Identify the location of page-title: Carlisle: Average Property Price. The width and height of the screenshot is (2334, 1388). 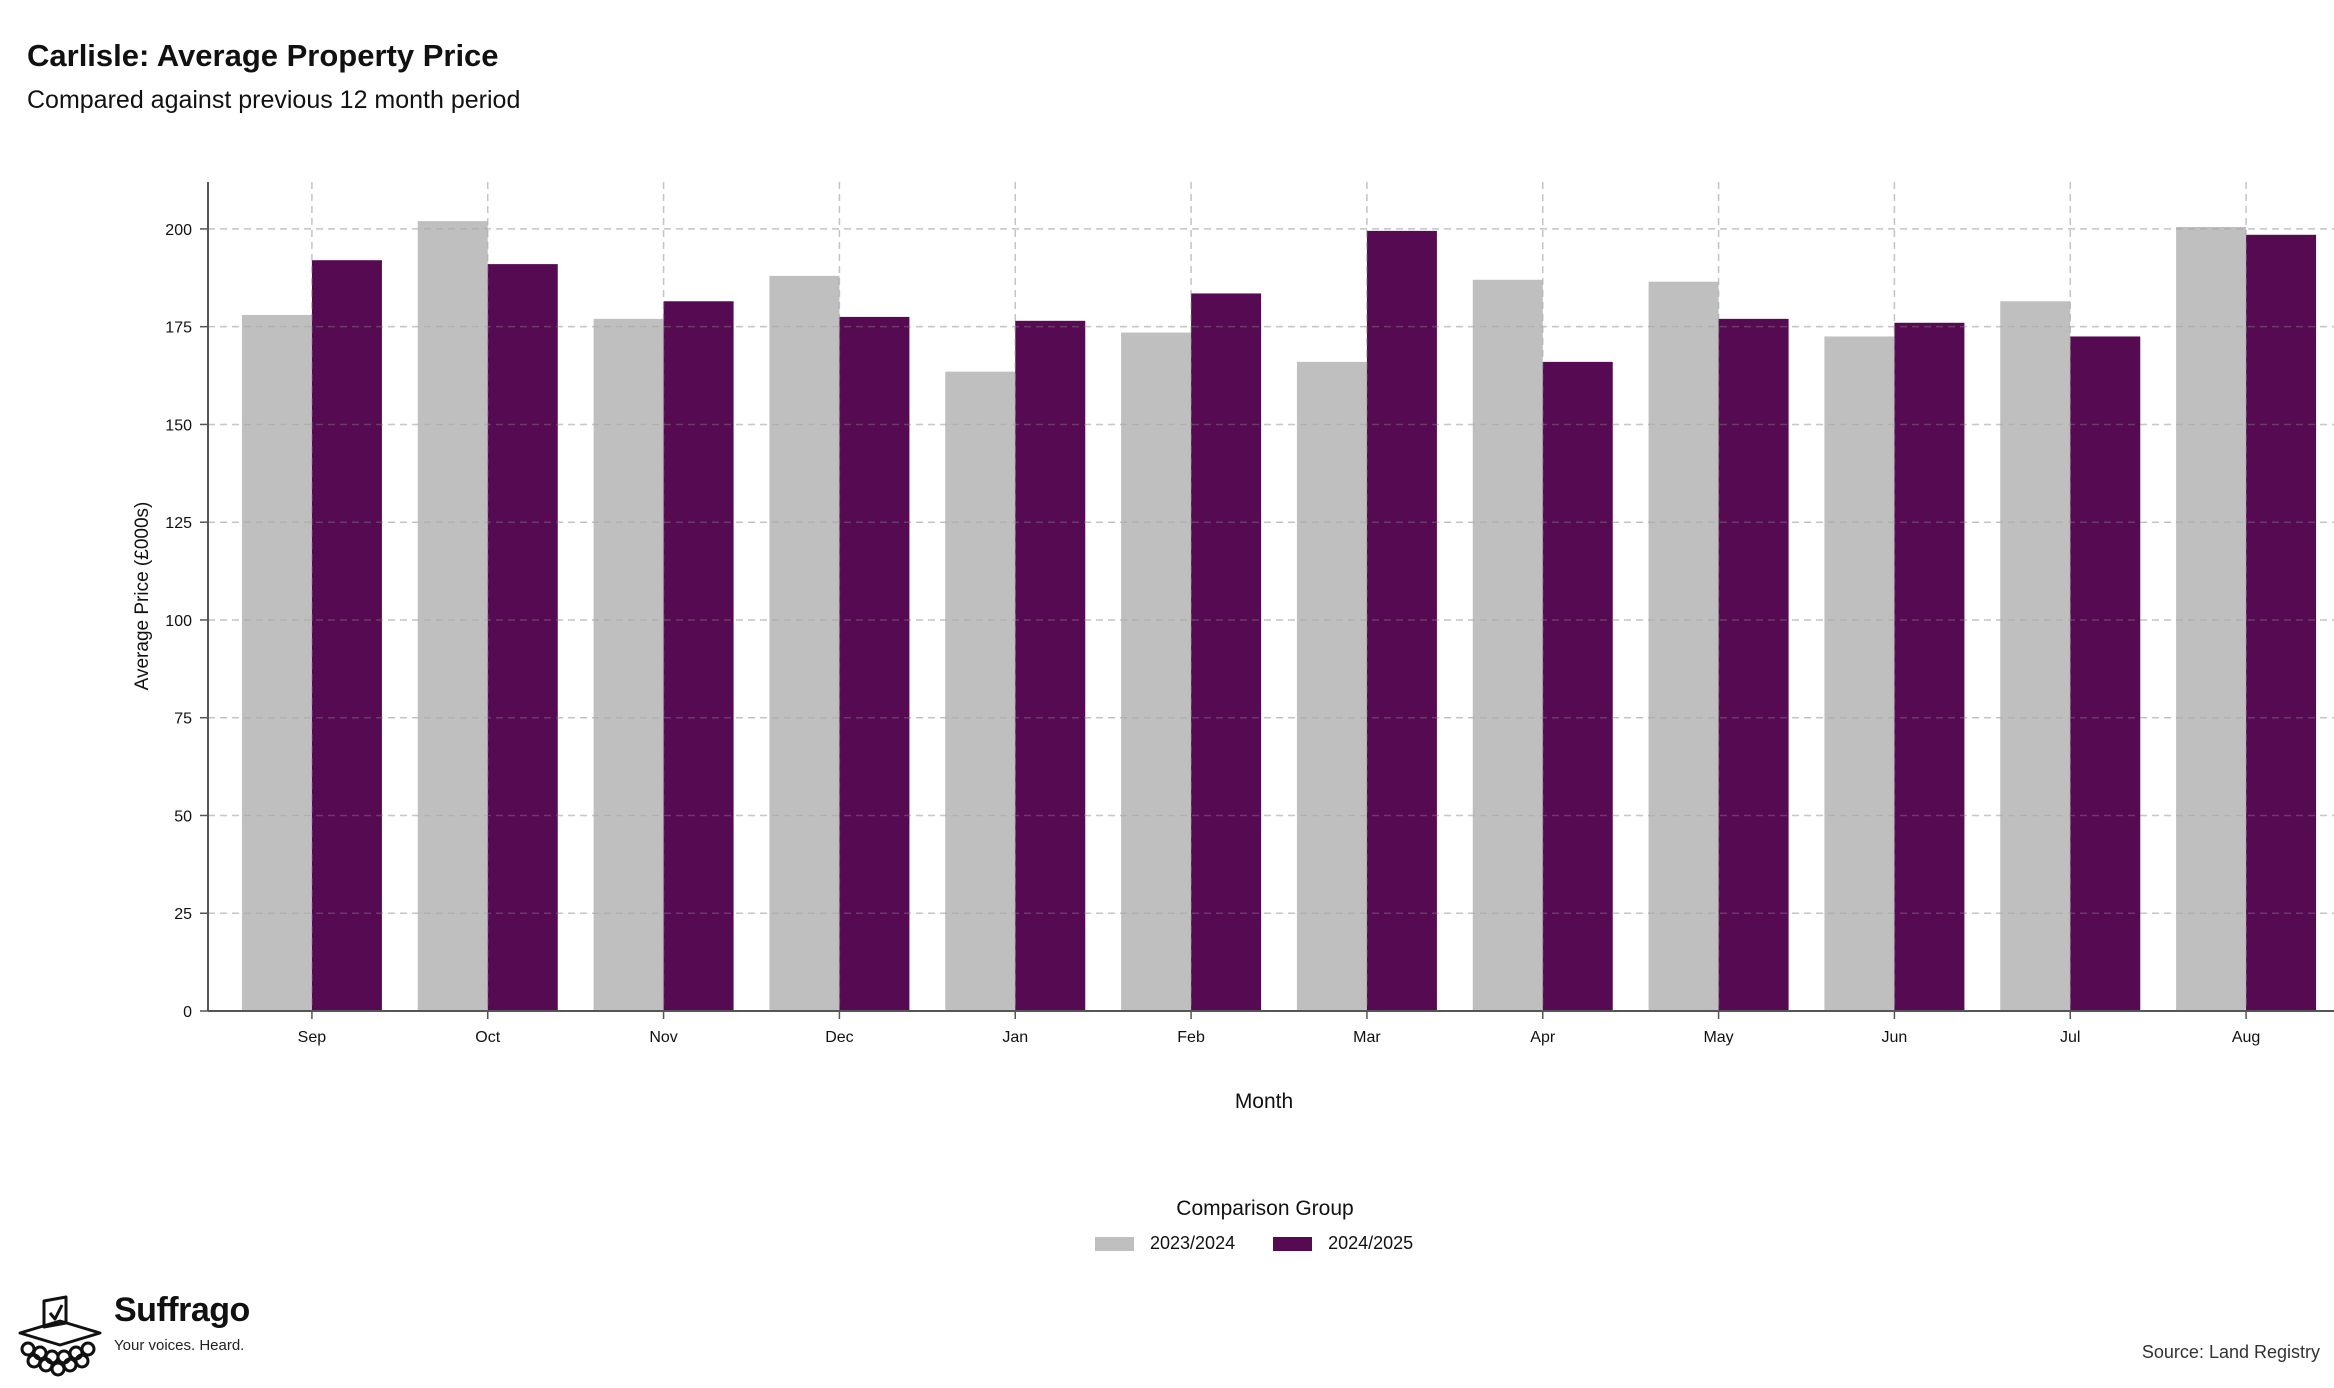
(263, 55).